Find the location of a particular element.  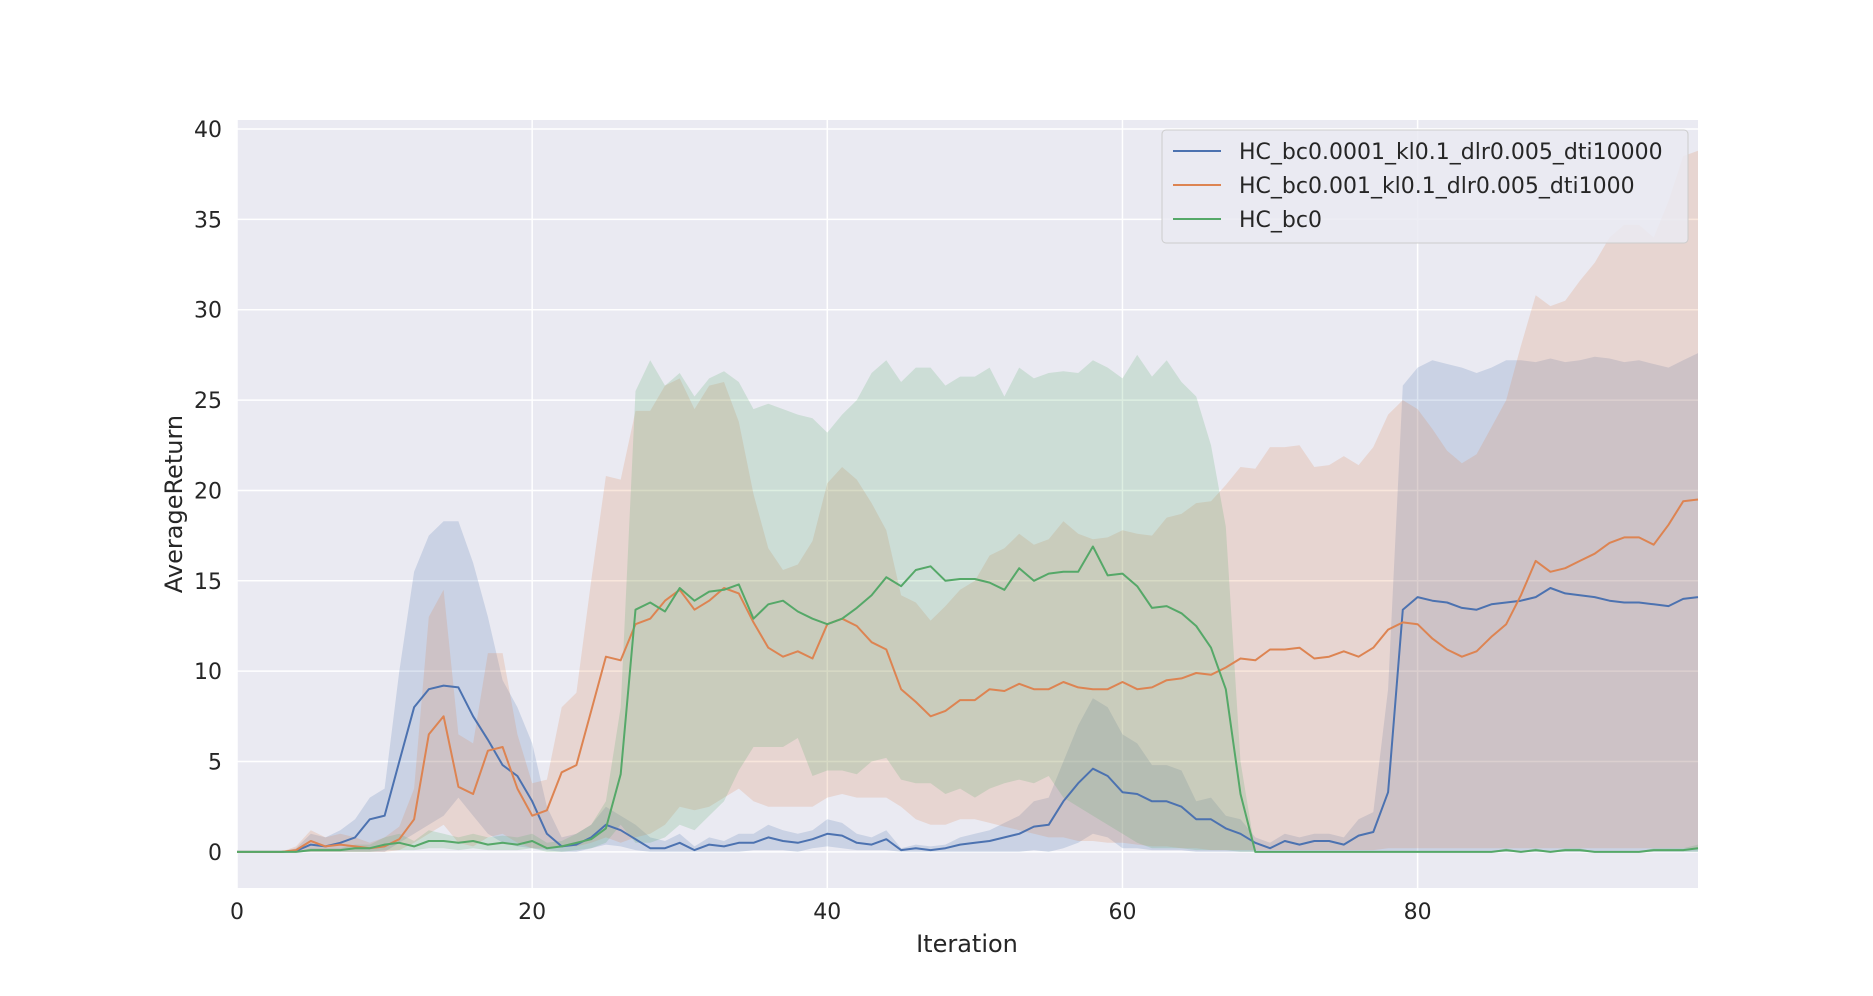

y-tick-label: 20 is located at coordinates (208, 491).